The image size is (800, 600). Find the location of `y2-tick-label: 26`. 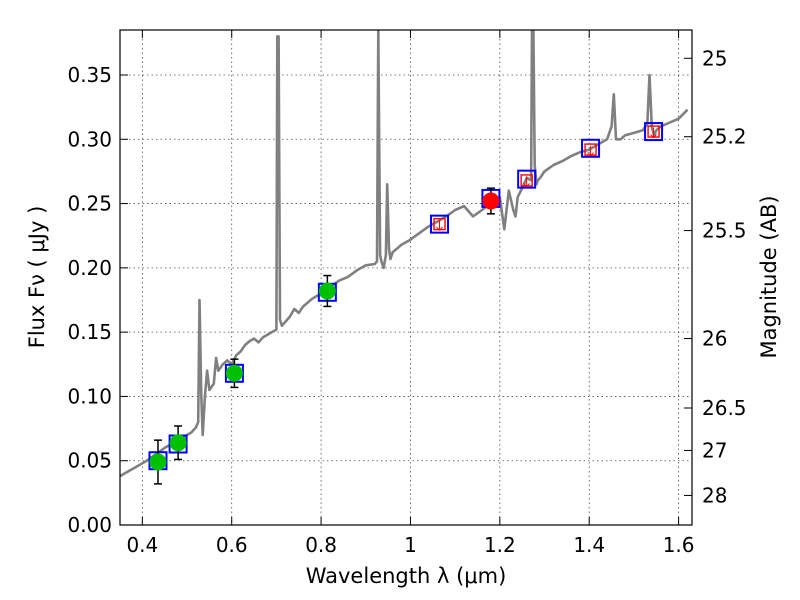

y2-tick-label: 26 is located at coordinates (714, 339).